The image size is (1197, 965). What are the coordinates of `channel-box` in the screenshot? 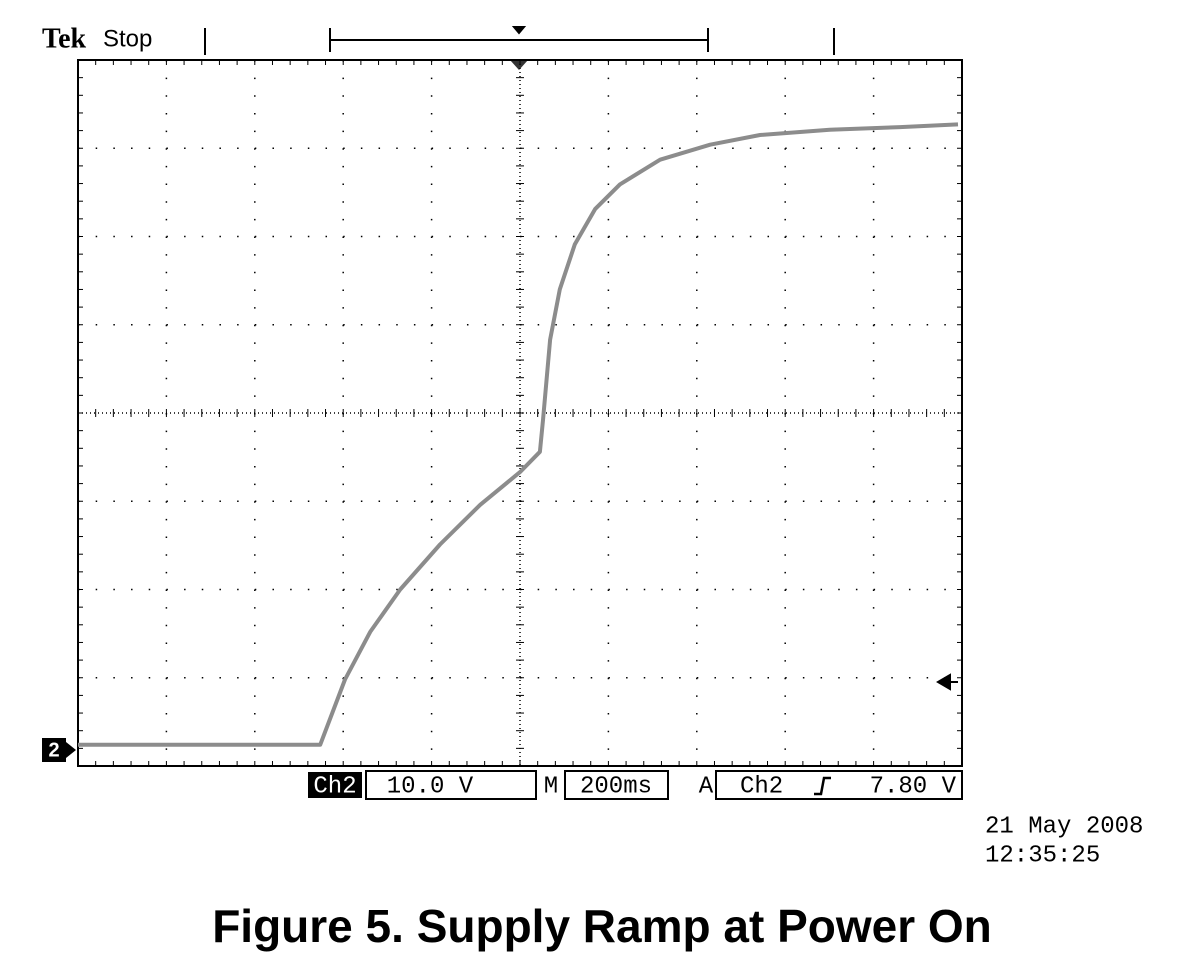 It's located at (335, 785).